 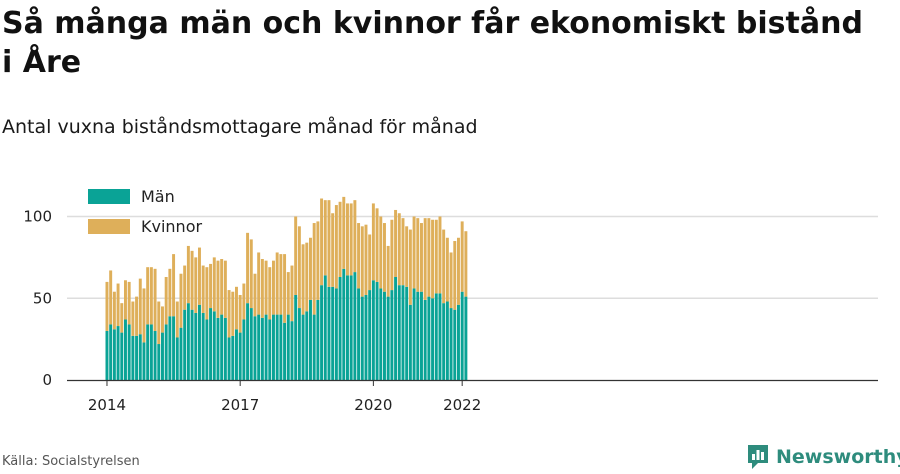 What do you see at coordinates (462, 405) in the screenshot?
I see `x-tick-label-2022: 2022` at bounding box center [462, 405].